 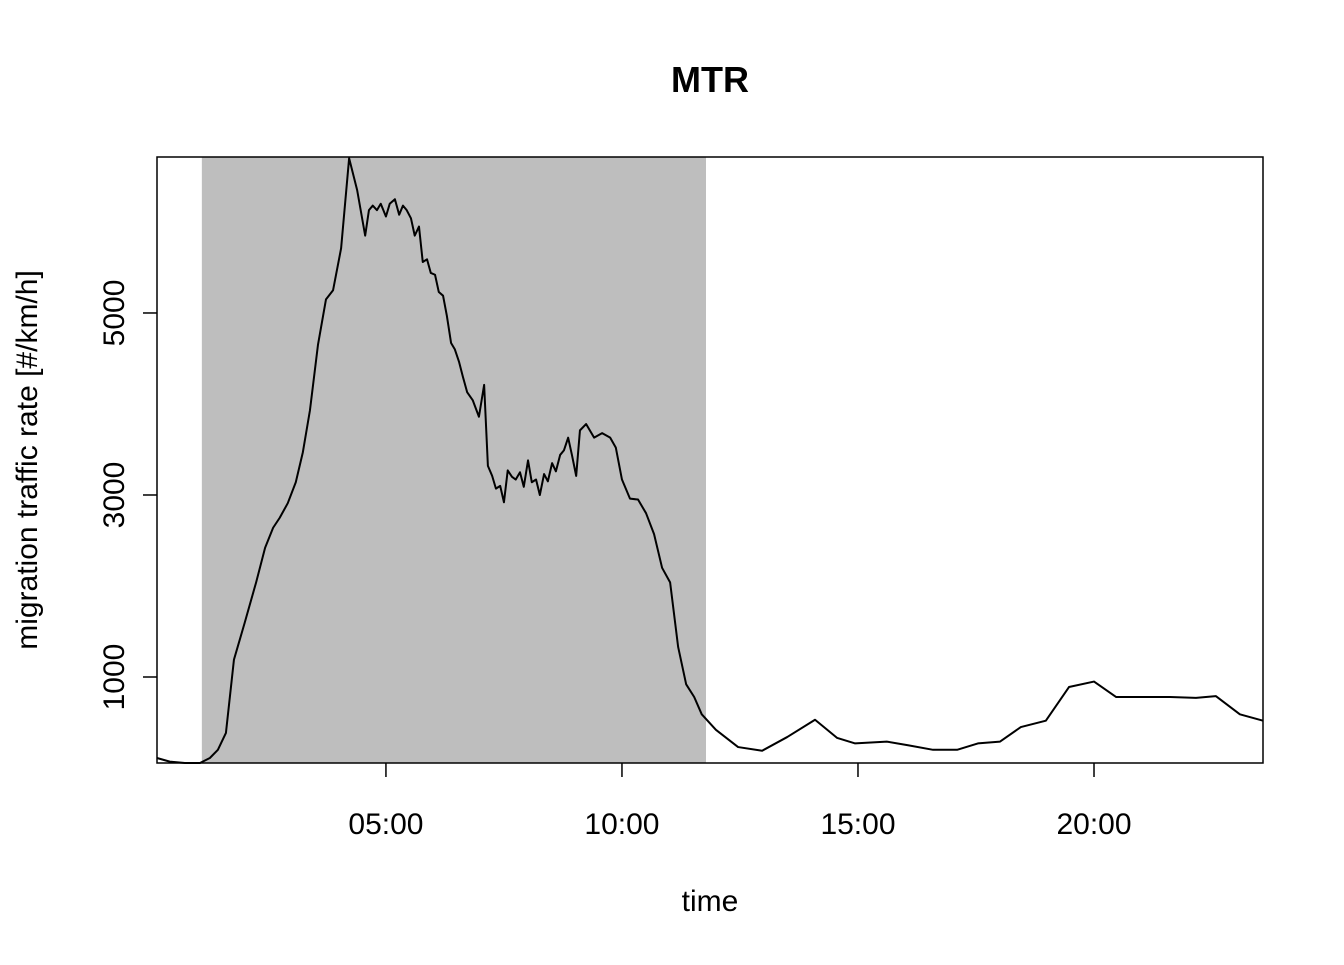 What do you see at coordinates (385, 824) in the screenshot?
I see `x-tick-label: 05:00` at bounding box center [385, 824].